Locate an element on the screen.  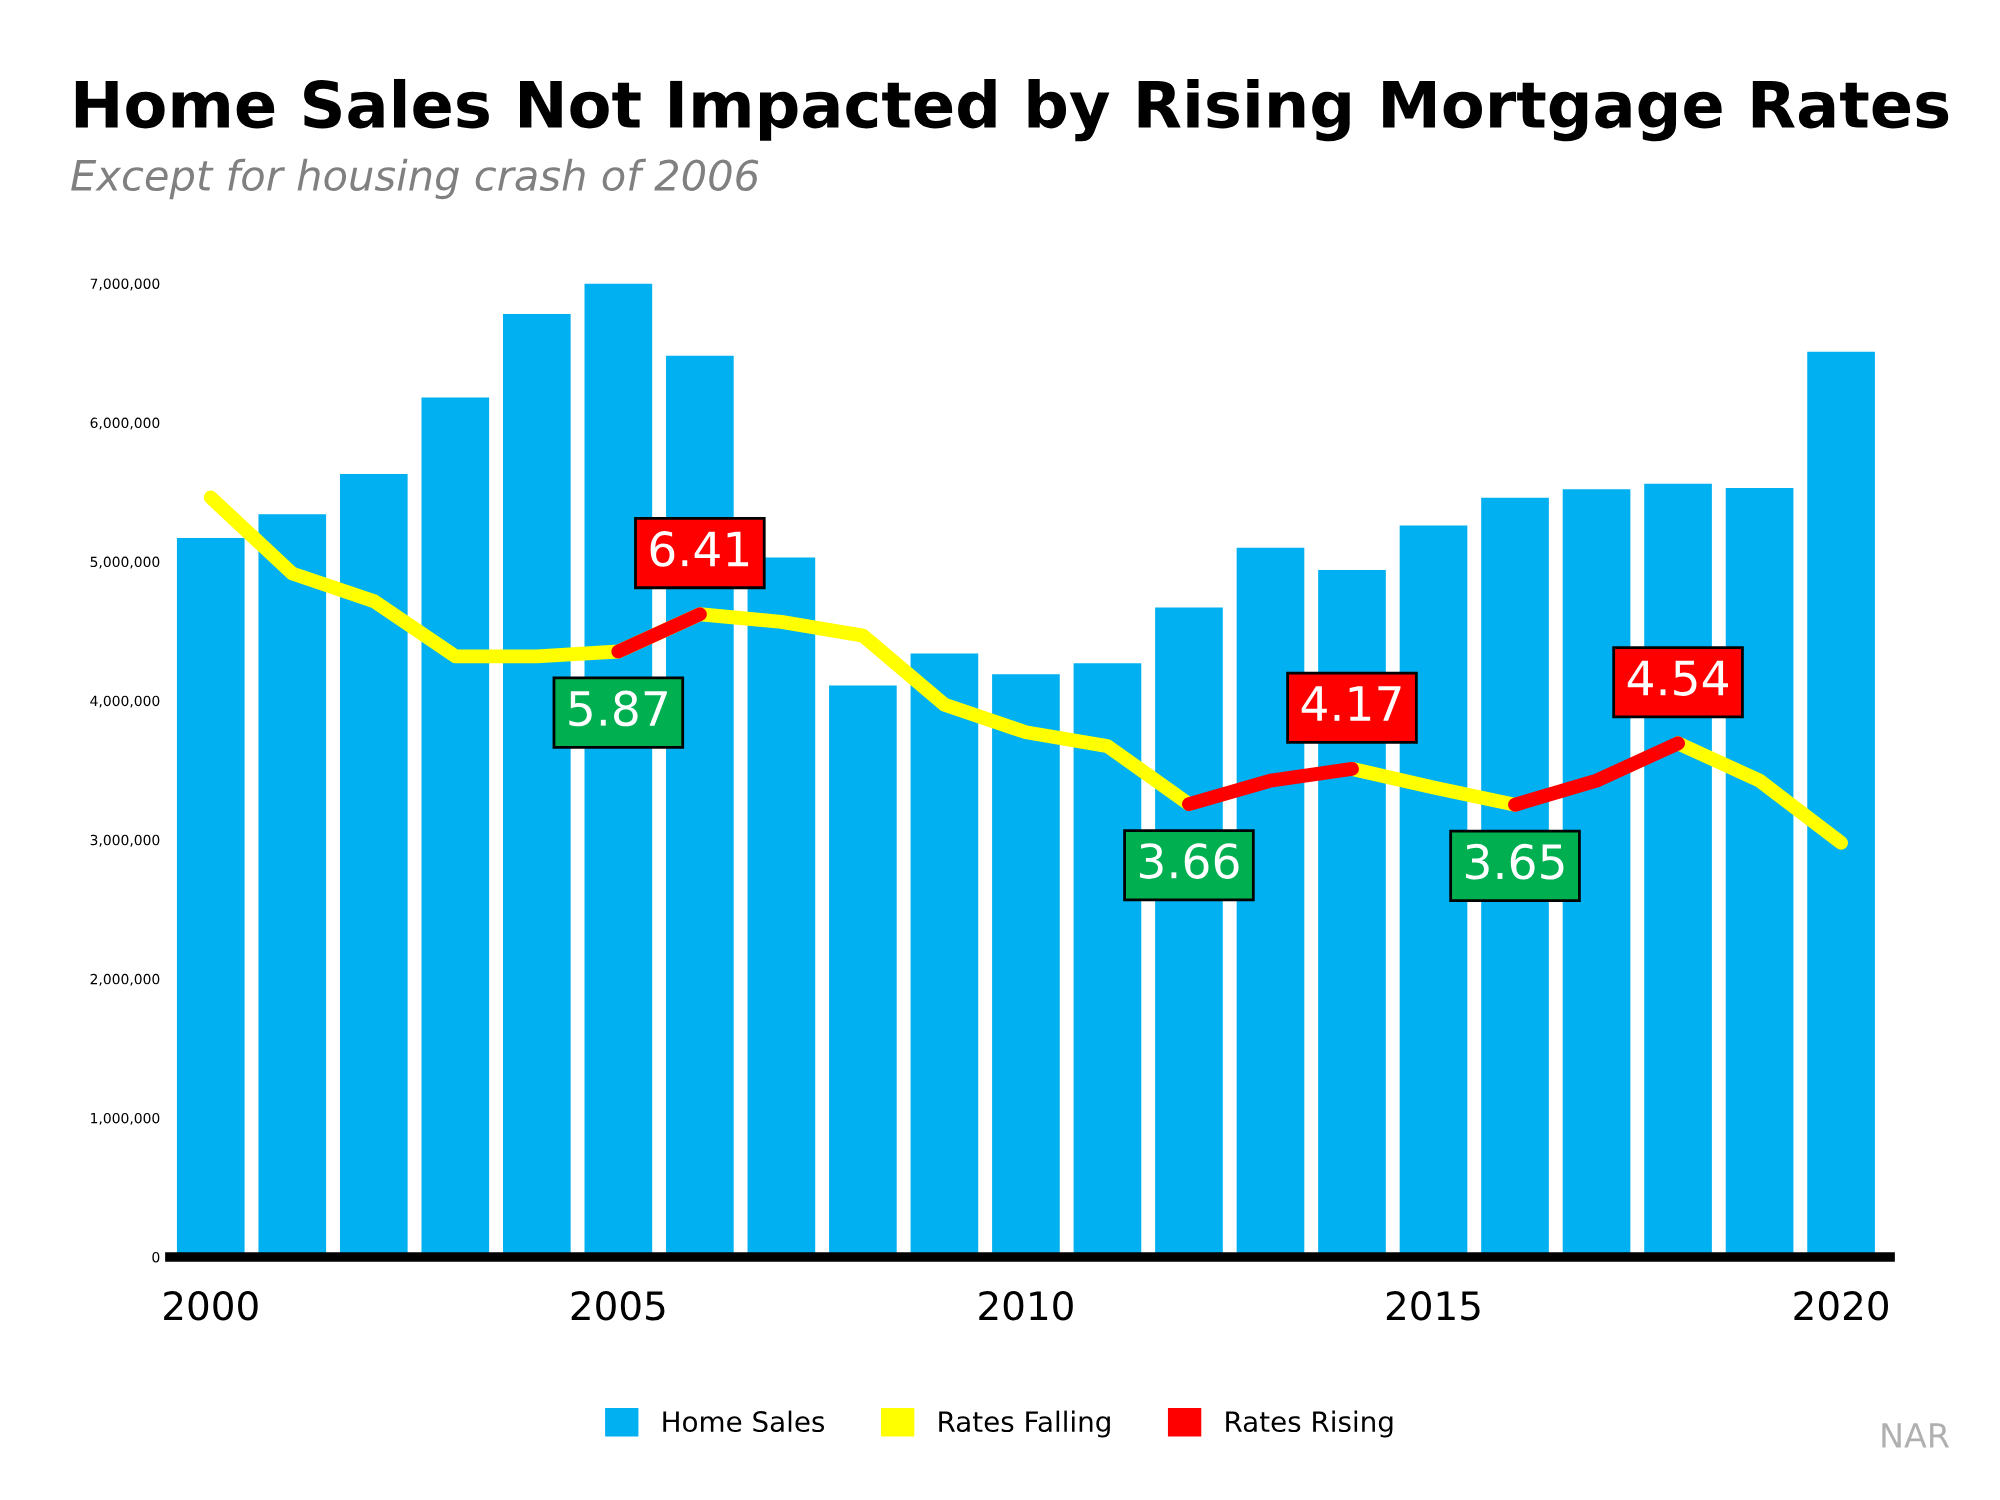
legend-label: Rates Rising is located at coordinates (1309, 1424).